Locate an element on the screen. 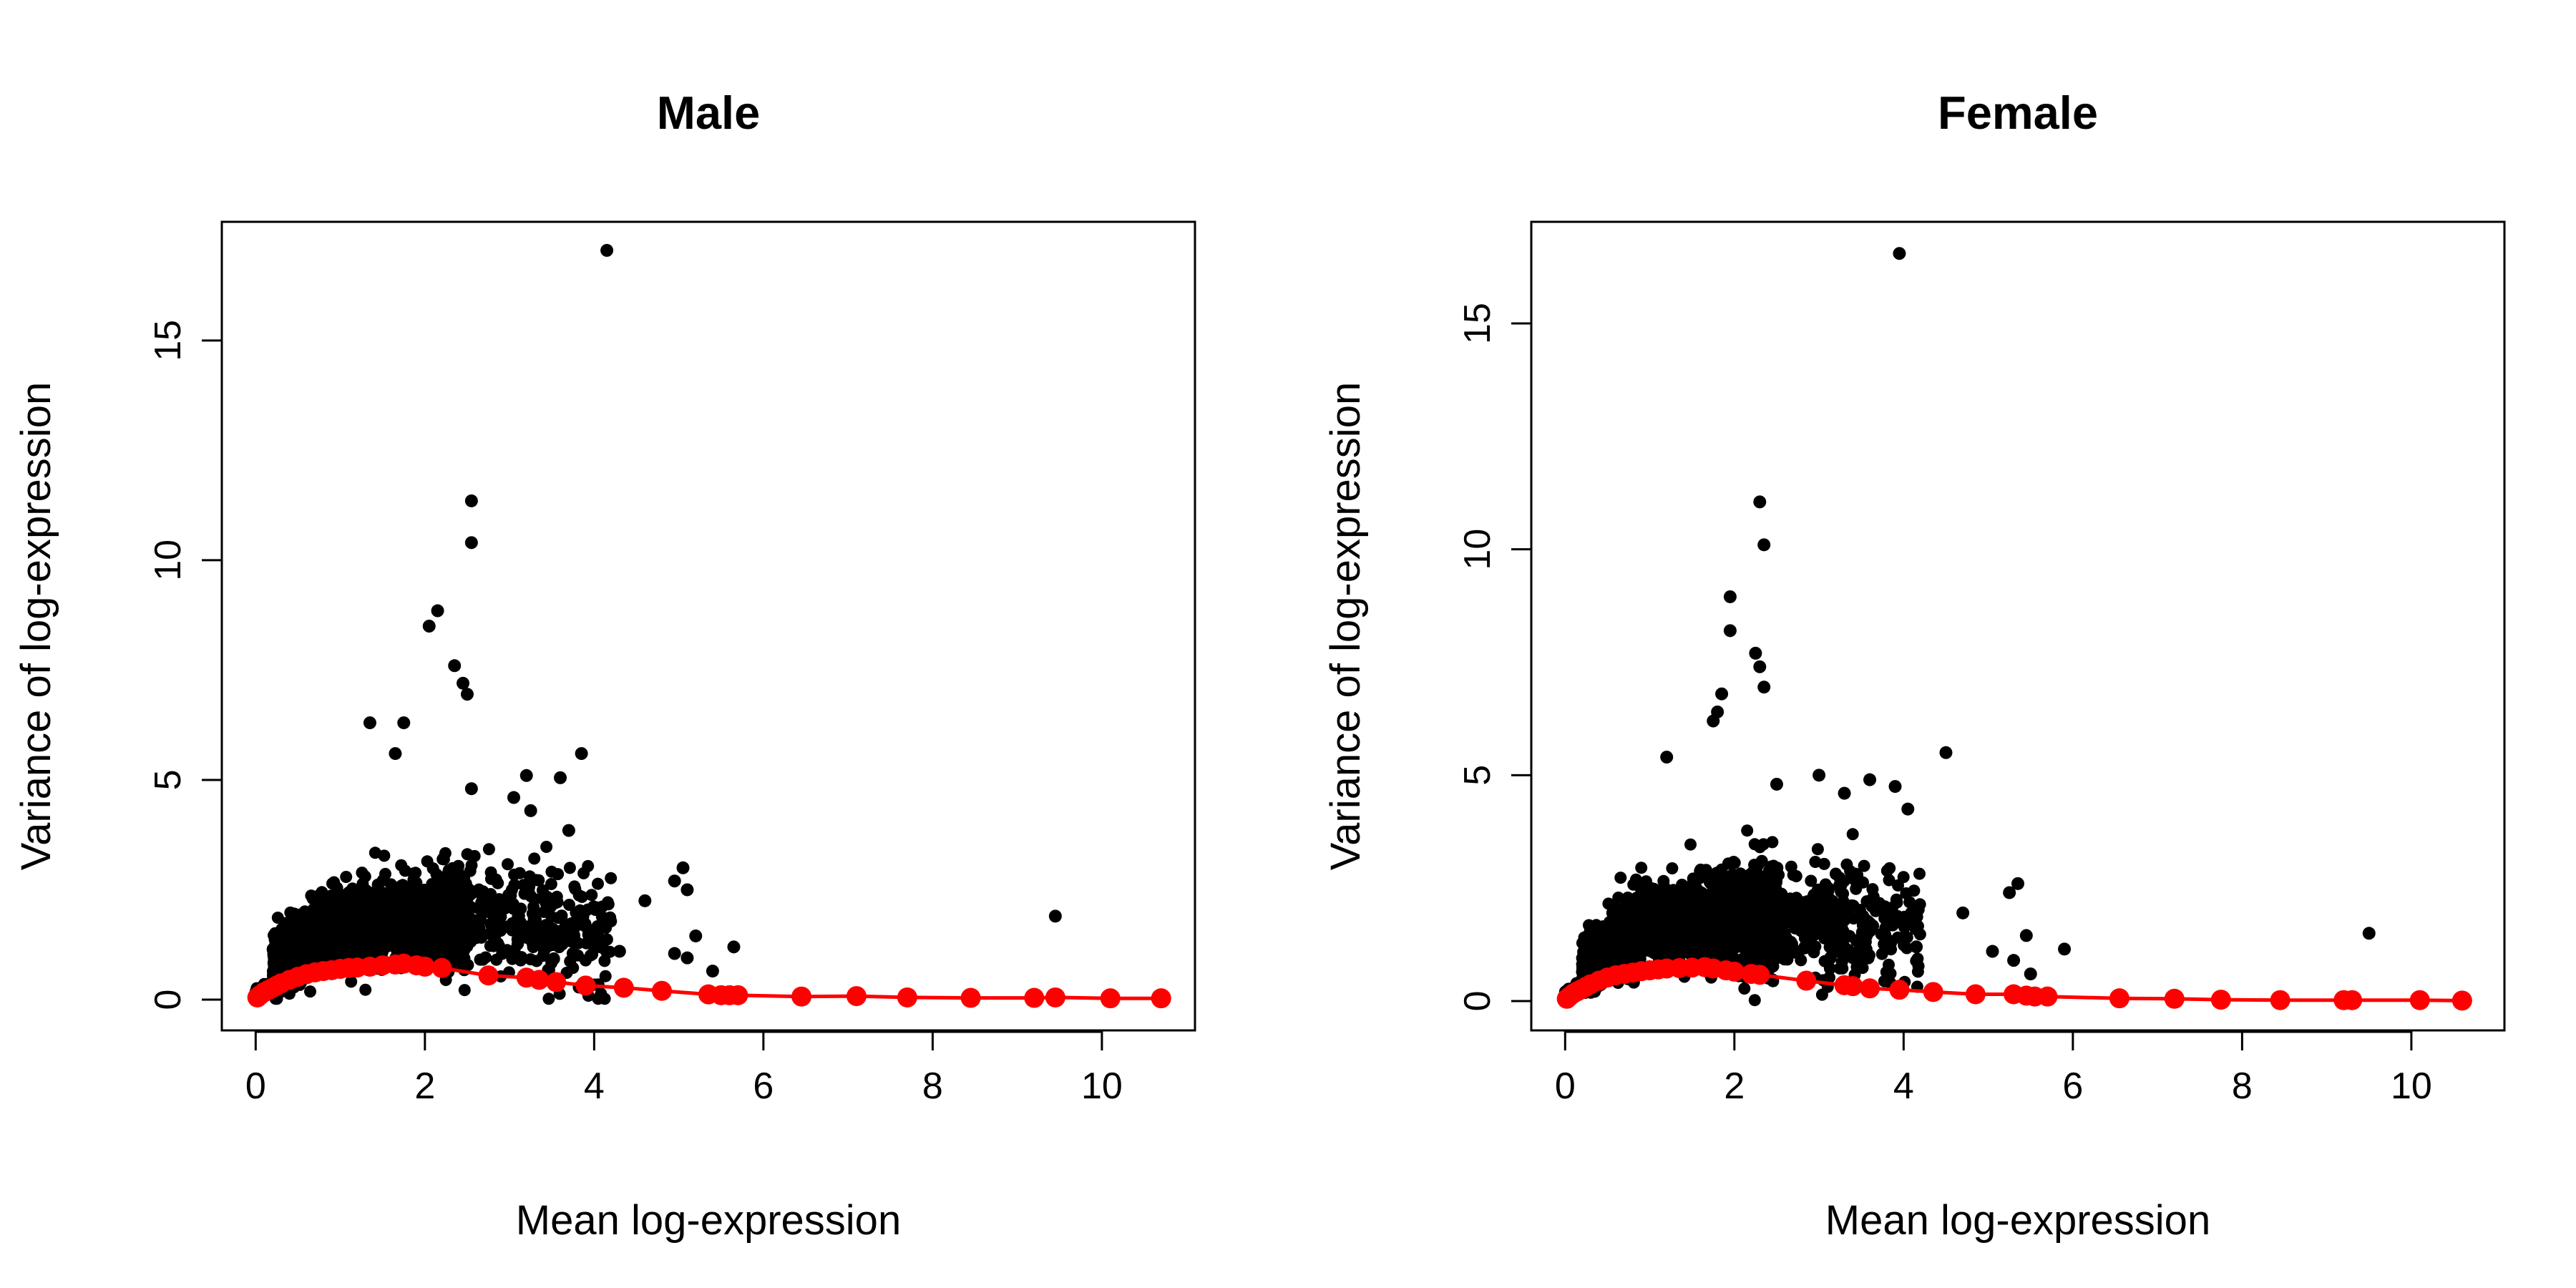  x-tick-label: 4 is located at coordinates (1903, 1086).